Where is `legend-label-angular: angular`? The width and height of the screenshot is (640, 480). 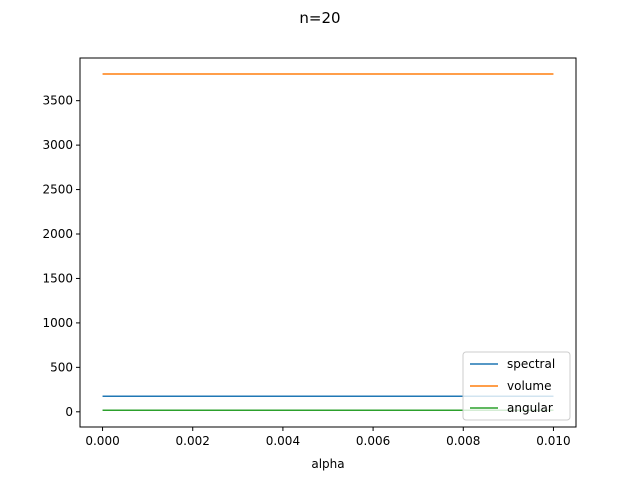 legend-label-angular: angular is located at coordinates (530, 408).